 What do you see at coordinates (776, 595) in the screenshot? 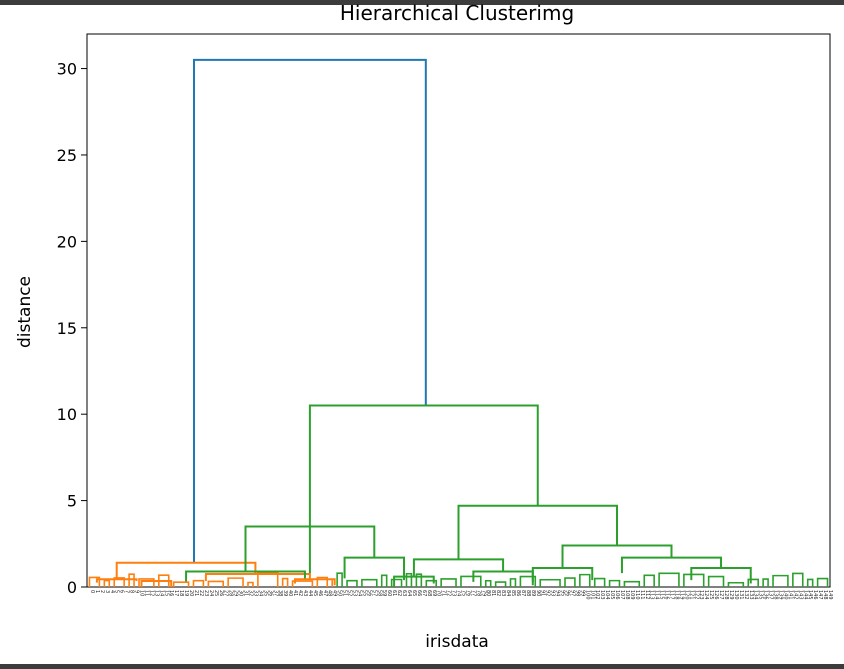
I see `leaf-tick-label-138: 138` at bounding box center [776, 595].